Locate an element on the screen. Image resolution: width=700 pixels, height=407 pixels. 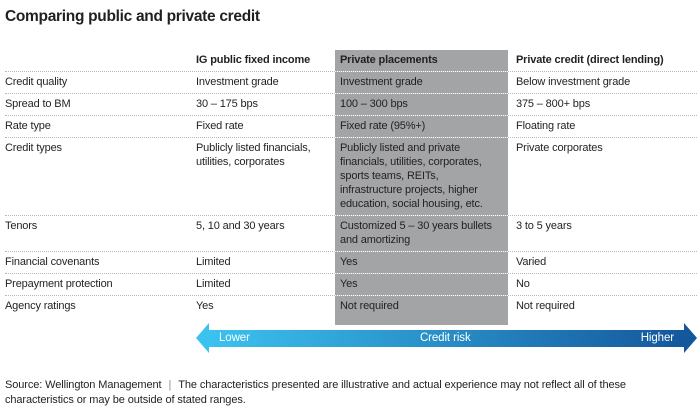
cell-private-placements: Not required is located at coordinates (421, 306).